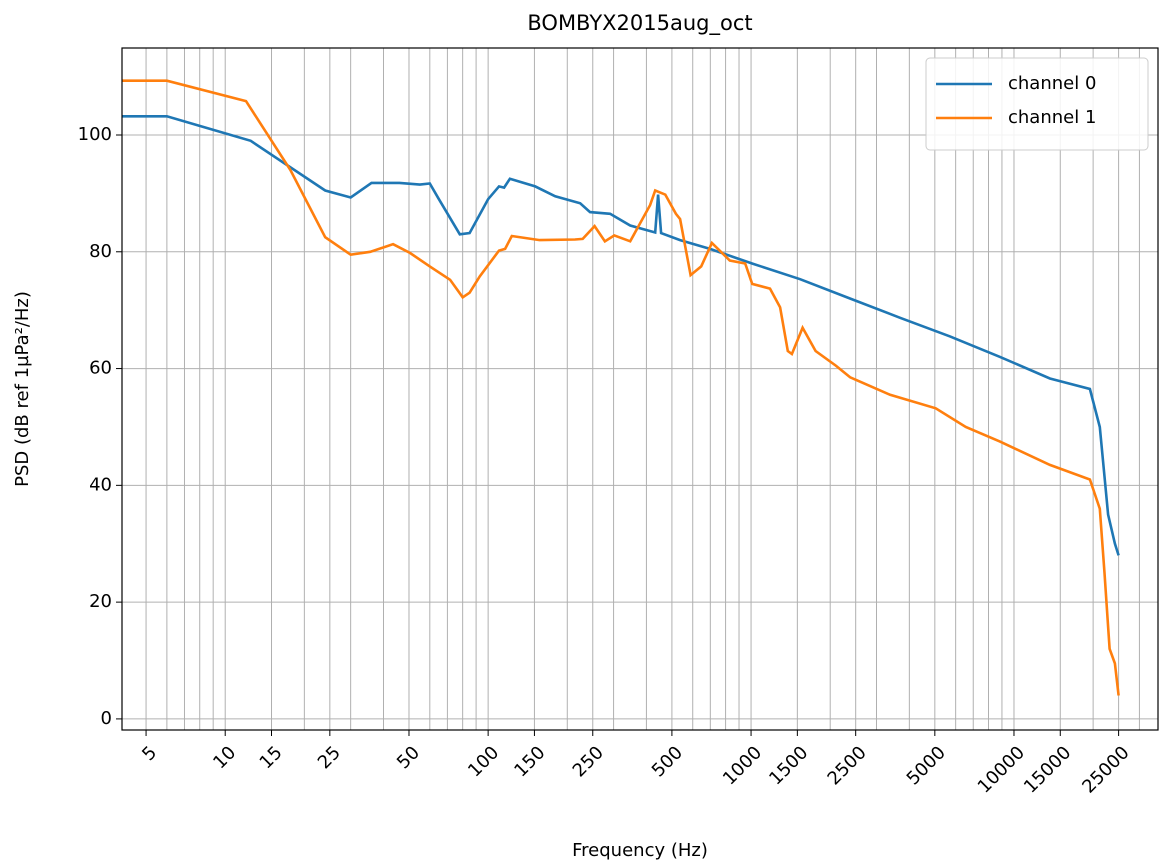 This screenshot has width=1167, height=868. I want to click on x-tick-label: 15000, so click(1047, 769).